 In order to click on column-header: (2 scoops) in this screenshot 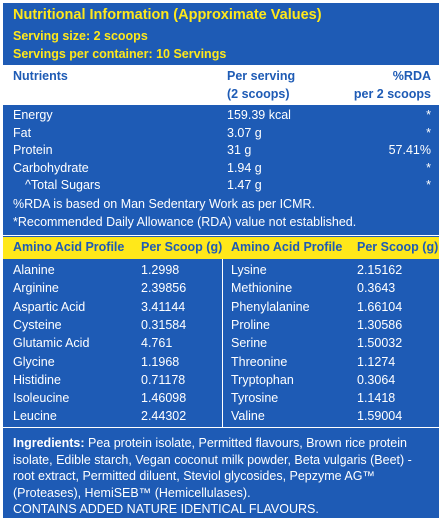, I will do `click(258, 94)`.